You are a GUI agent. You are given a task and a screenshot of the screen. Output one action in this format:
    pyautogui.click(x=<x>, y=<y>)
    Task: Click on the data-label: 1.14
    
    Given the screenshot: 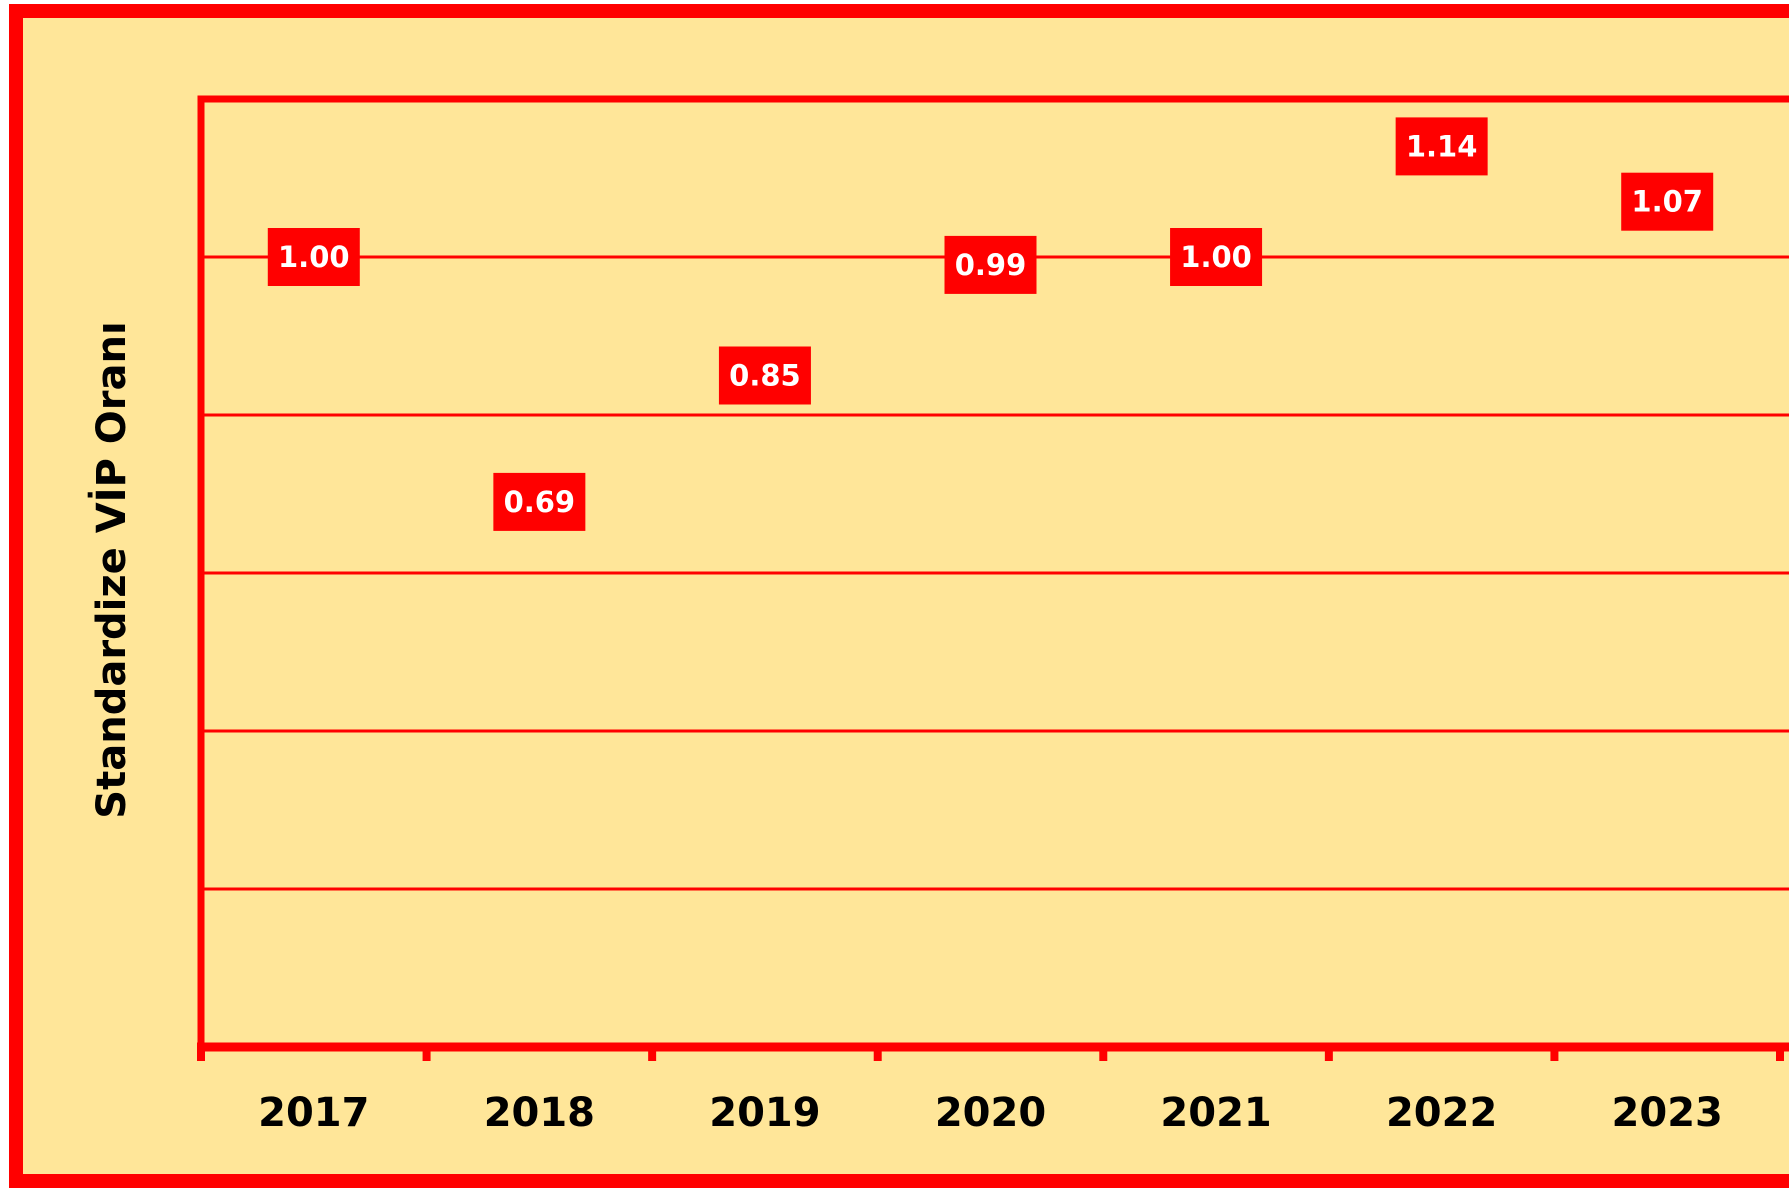 What is the action you would take?
    pyautogui.click(x=1442, y=146)
    